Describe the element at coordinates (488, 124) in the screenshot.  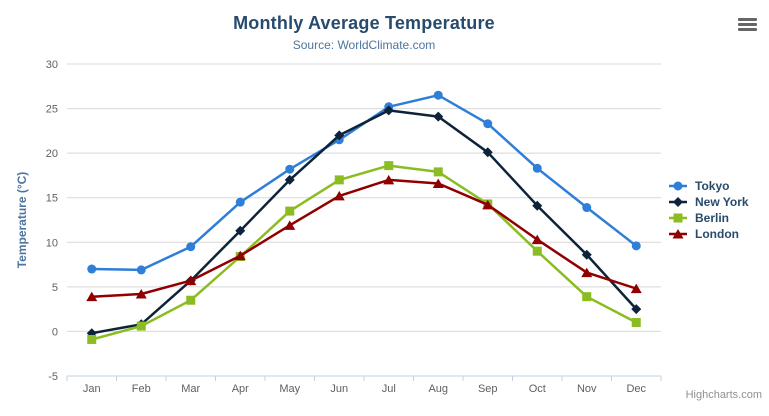
I see `data-point-tokyo-sep` at that location.